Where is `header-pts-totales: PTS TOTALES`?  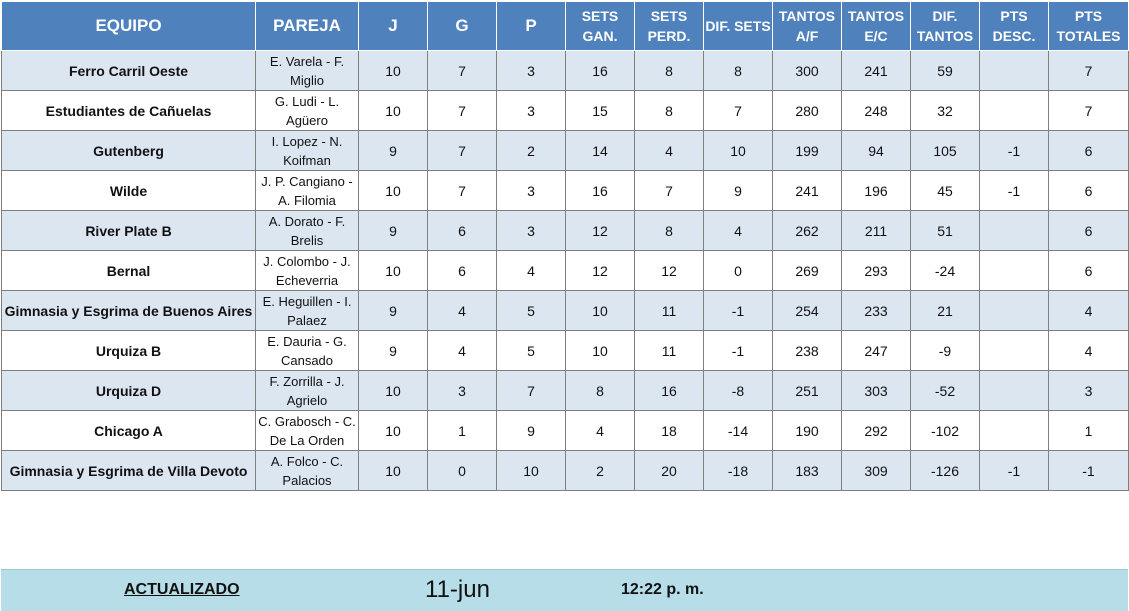 header-pts-totales: PTS TOTALES is located at coordinates (1088, 26).